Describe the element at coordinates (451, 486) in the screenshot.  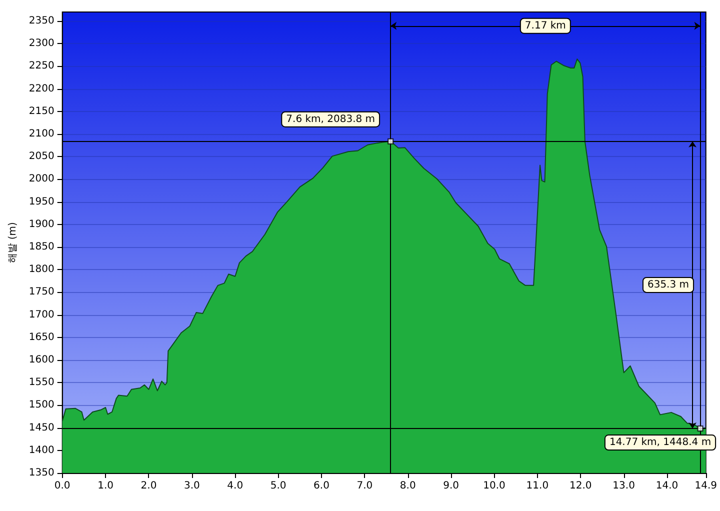
I see `x-tick-label: 9.0` at that location.